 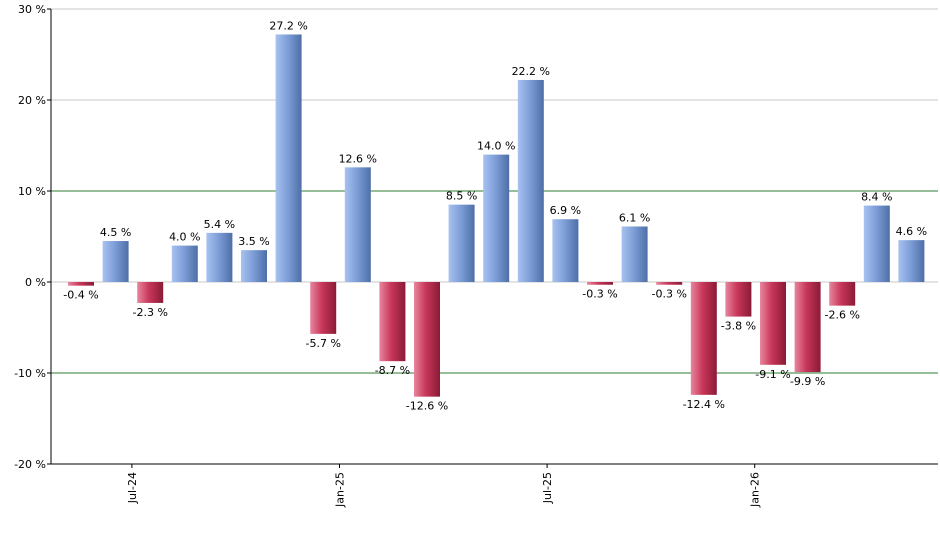 I want to click on bar-value-label: 5.4 %, so click(x=219, y=224).